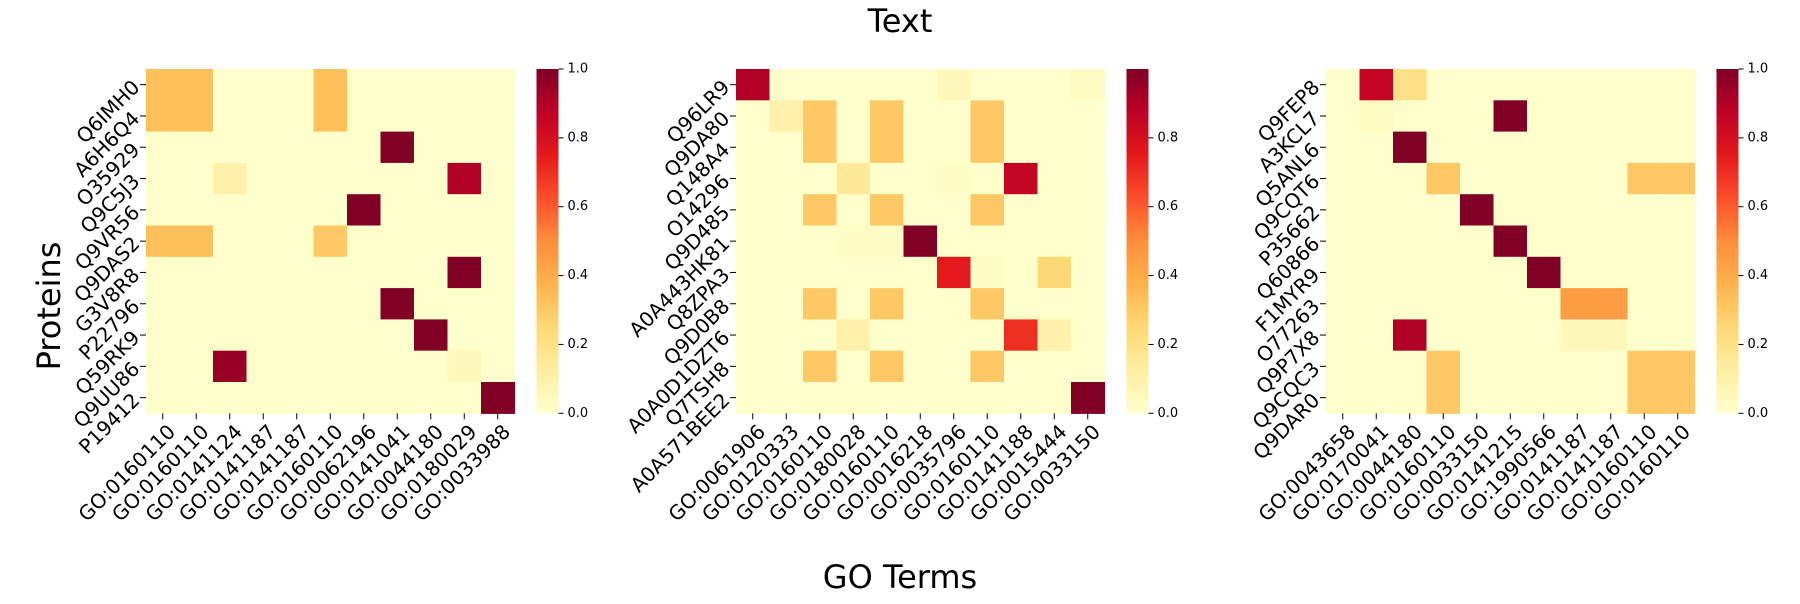 The image size is (1800, 604). Describe the element at coordinates (578, 275) in the screenshot. I see `colorbar-label: 0.4` at that location.